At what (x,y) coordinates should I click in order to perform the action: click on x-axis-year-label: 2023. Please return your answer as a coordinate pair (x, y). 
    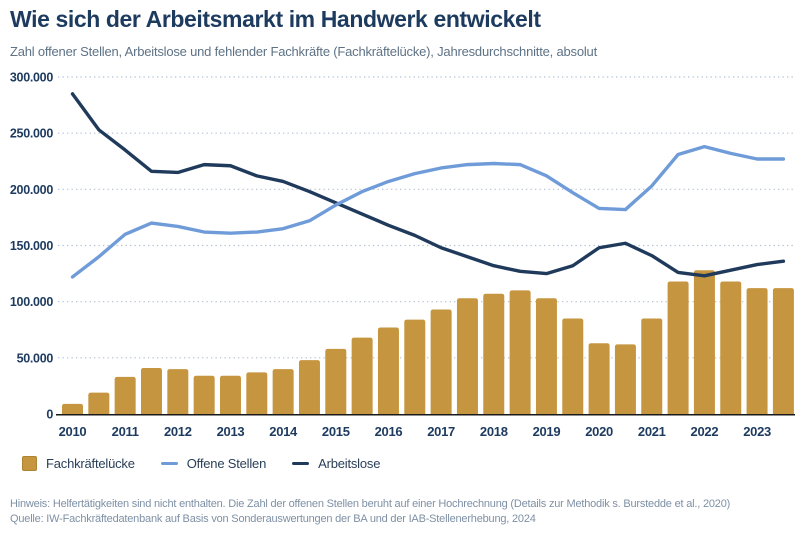
    Looking at the image, I should click on (757, 431).